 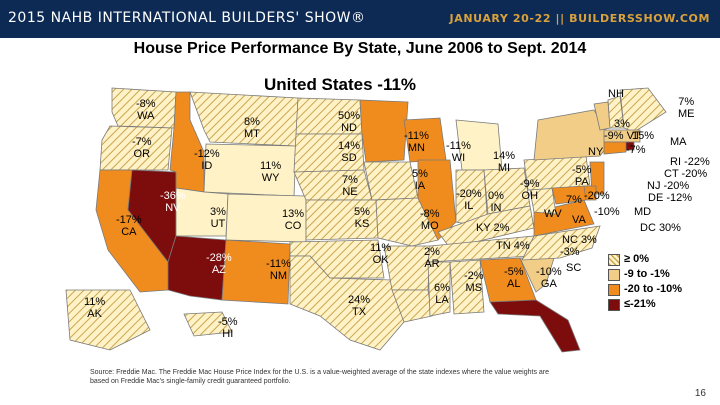 What do you see at coordinates (474, 282) in the screenshot?
I see `state-label-ms: -2% MS` at bounding box center [474, 282].